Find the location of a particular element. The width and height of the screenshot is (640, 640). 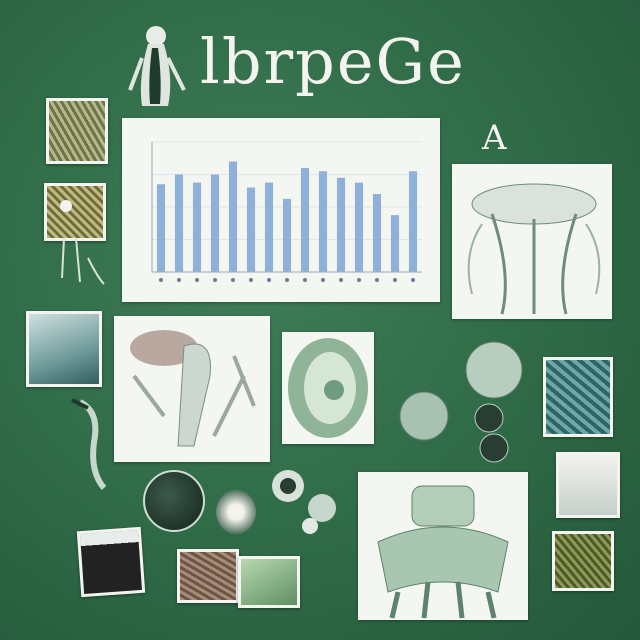

seahorse-figure is located at coordinates (92, 442).